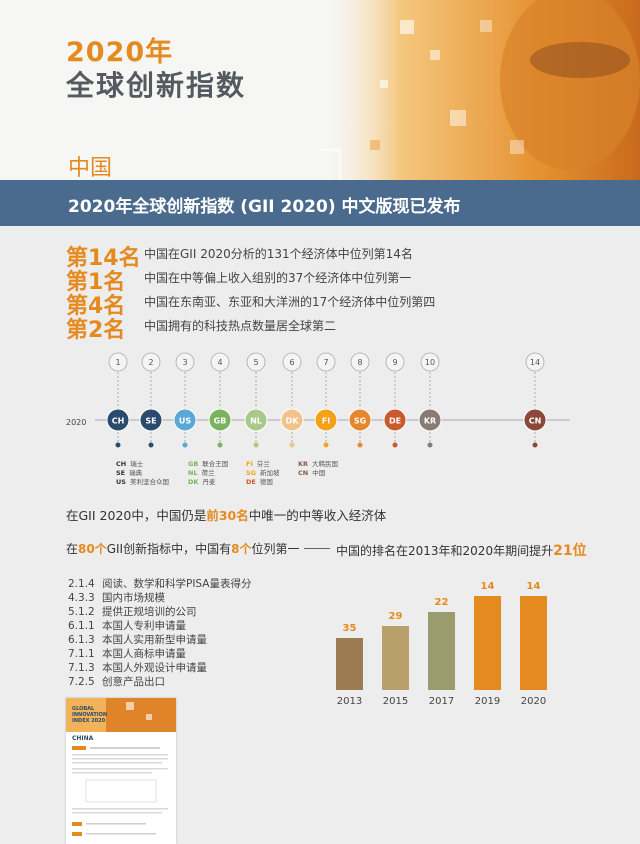 This screenshot has width=640, height=844. Describe the element at coordinates (395, 421) in the screenshot. I see `pin-country-code: DE` at that location.